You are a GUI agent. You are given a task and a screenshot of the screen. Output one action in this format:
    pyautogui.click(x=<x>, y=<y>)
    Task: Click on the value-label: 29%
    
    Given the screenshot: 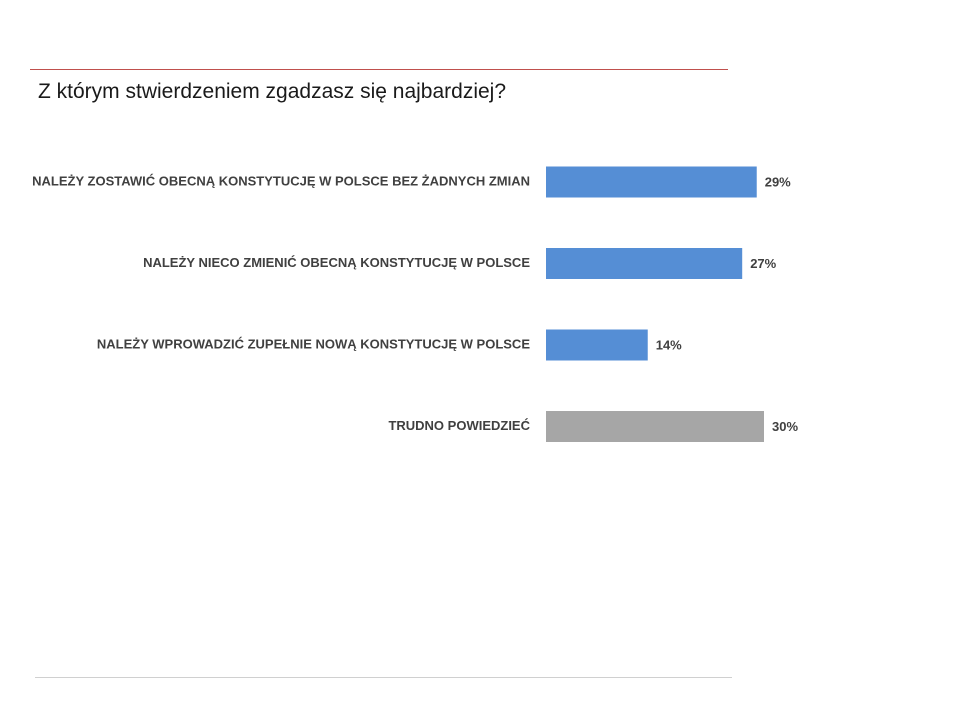 What is the action you would take?
    pyautogui.click(x=778, y=181)
    